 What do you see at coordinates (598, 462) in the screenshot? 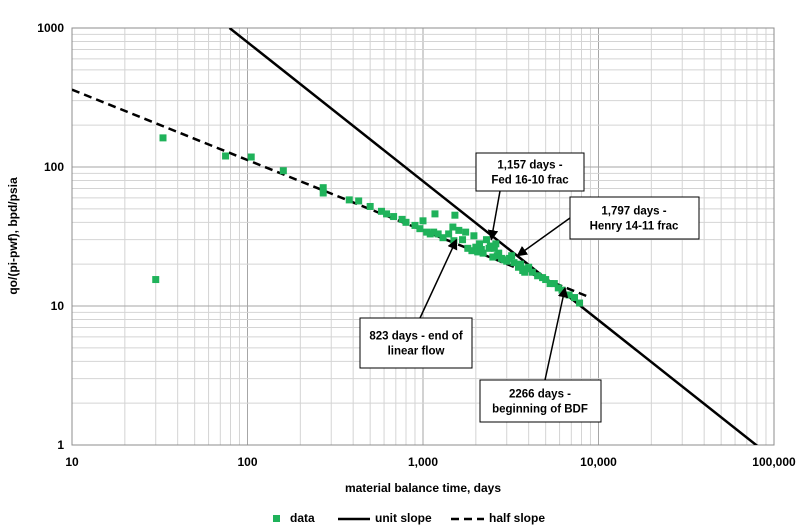
I see `x-tick-label: 10,000` at bounding box center [598, 462].